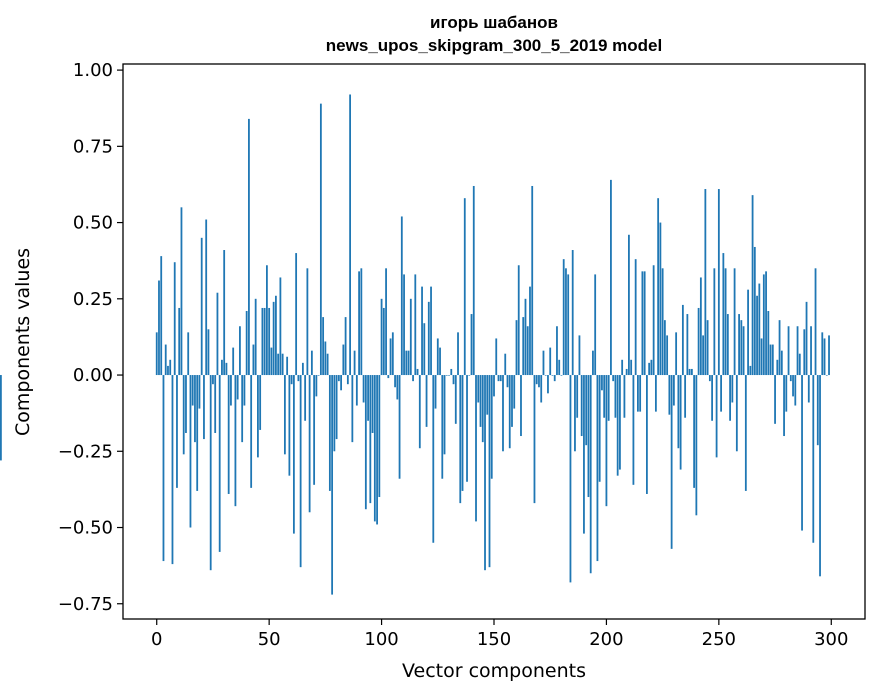 This screenshot has height=696, width=880. I want to click on chart-title-line-1: игорь шабанов, so click(494, 22).